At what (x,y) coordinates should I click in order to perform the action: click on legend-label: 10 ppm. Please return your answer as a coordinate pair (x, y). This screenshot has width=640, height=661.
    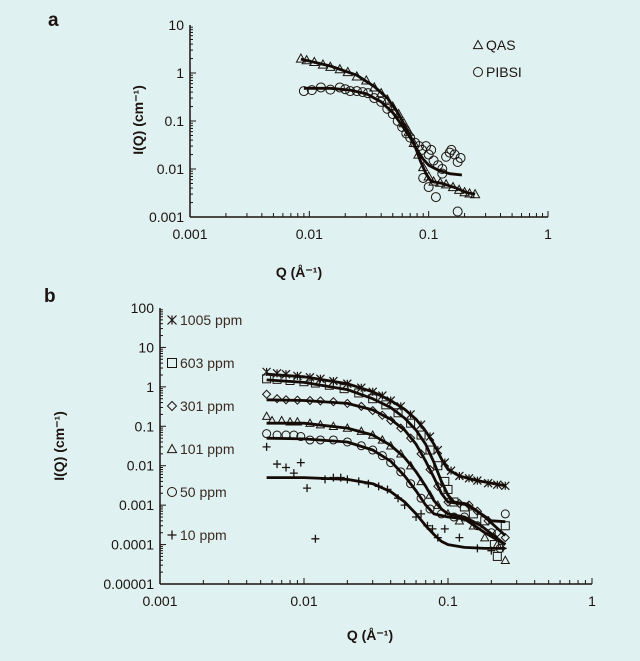
    Looking at the image, I should click on (203, 535).